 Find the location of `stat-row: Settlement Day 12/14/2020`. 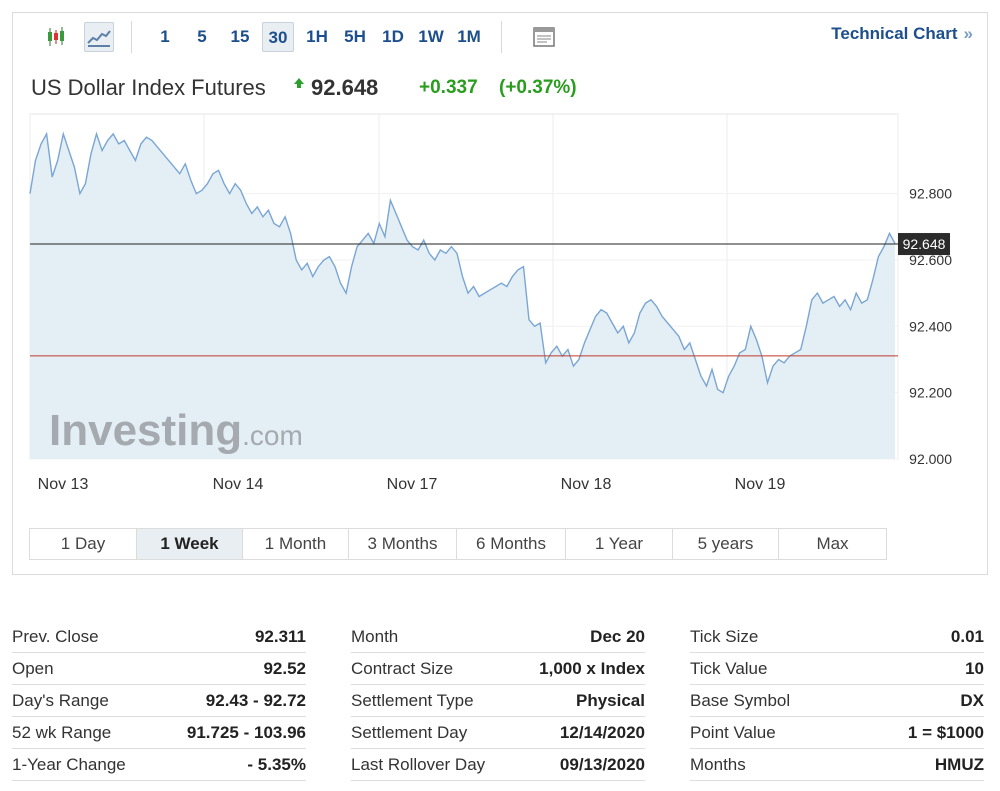

stat-row: Settlement Day 12/14/2020 is located at coordinates (498, 733).